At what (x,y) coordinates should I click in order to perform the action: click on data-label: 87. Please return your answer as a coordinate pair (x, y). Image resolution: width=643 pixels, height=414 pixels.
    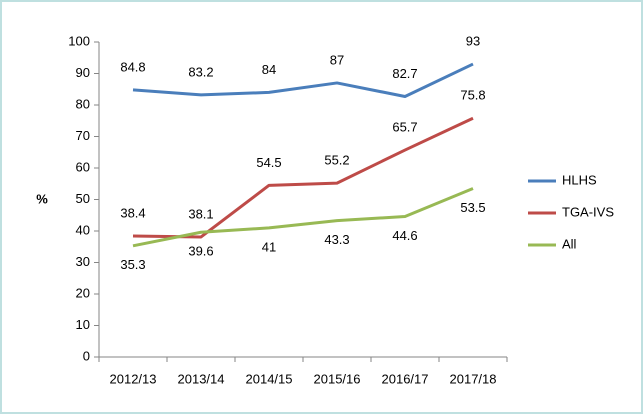
    Looking at the image, I should click on (337, 59).